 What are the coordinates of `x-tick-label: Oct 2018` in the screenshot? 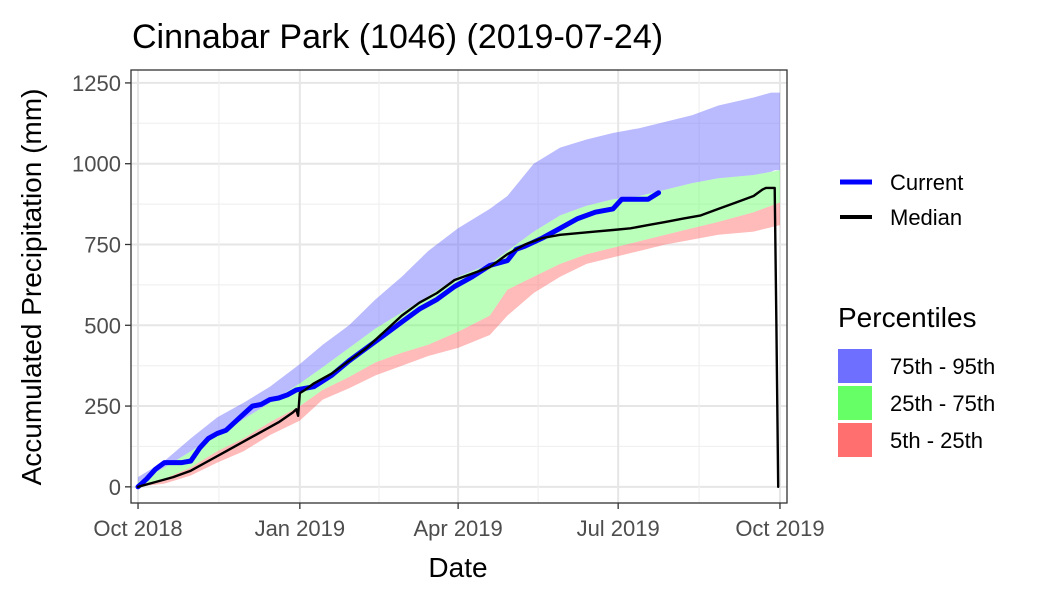 It's located at (137, 528).